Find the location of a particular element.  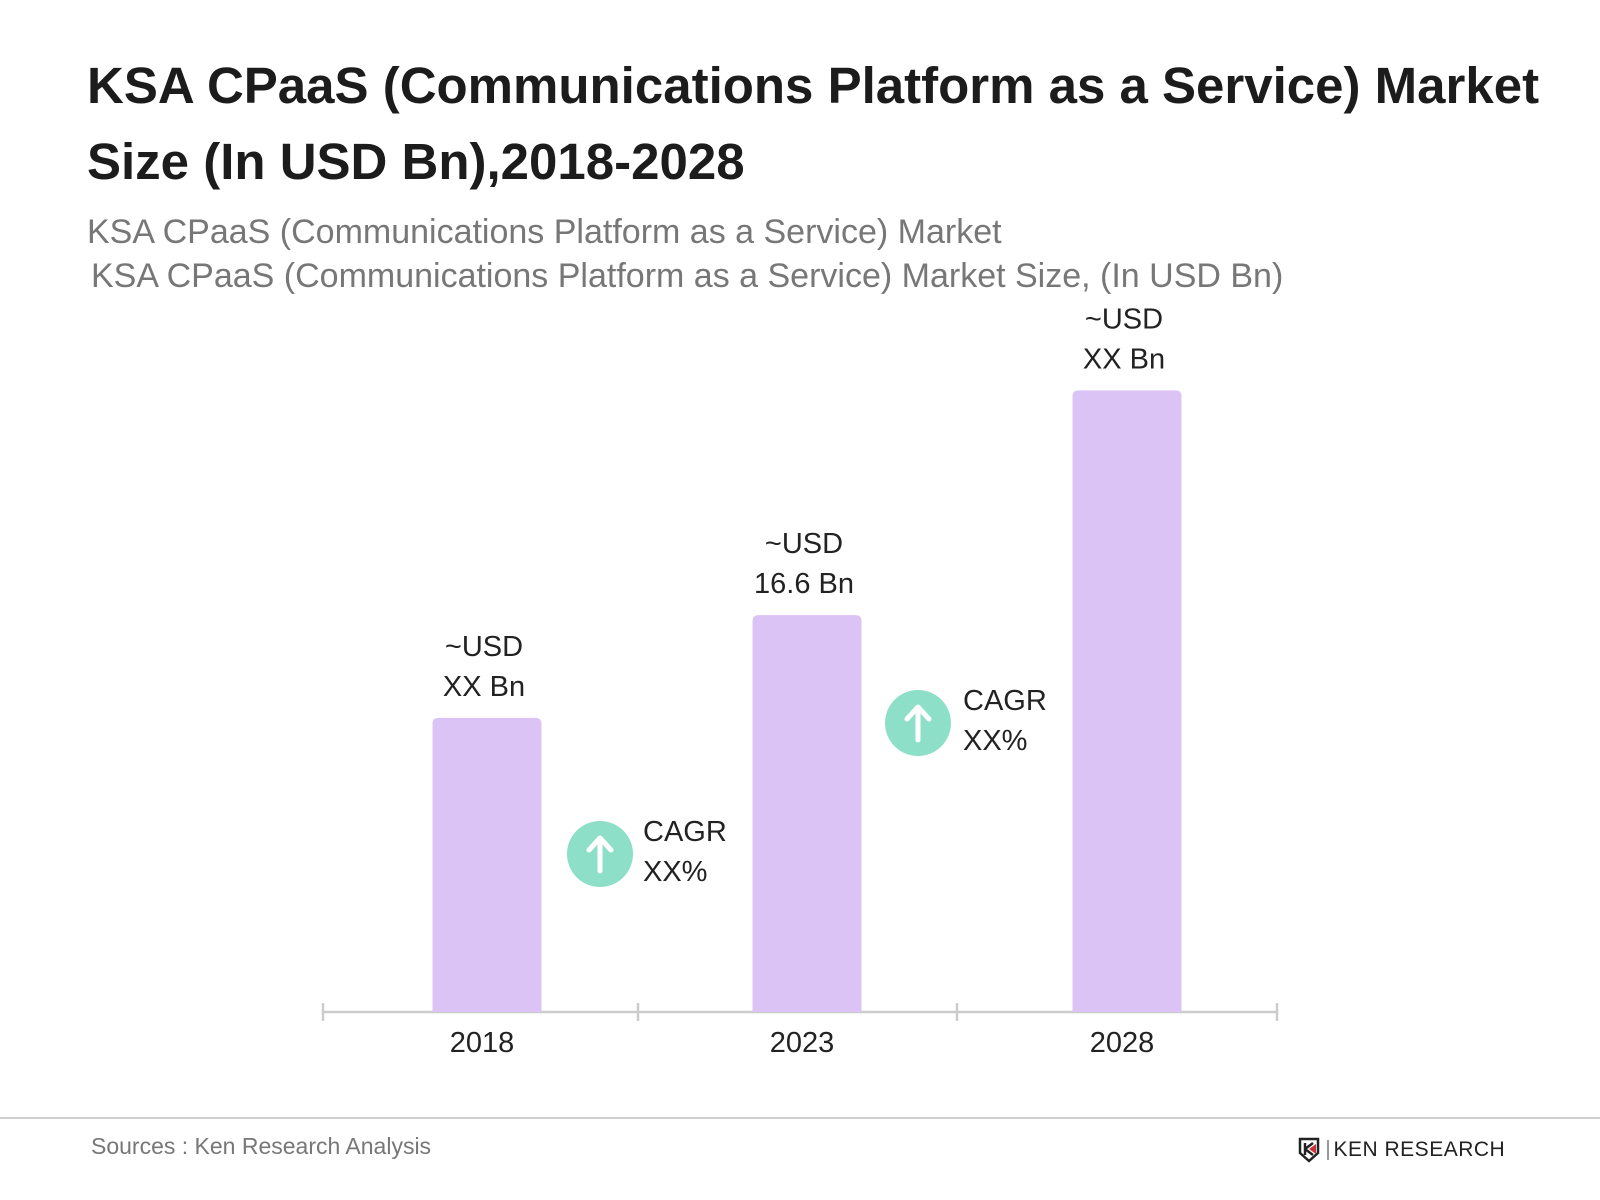

logo-text: KEN RESEARCH is located at coordinates (1419, 1149).